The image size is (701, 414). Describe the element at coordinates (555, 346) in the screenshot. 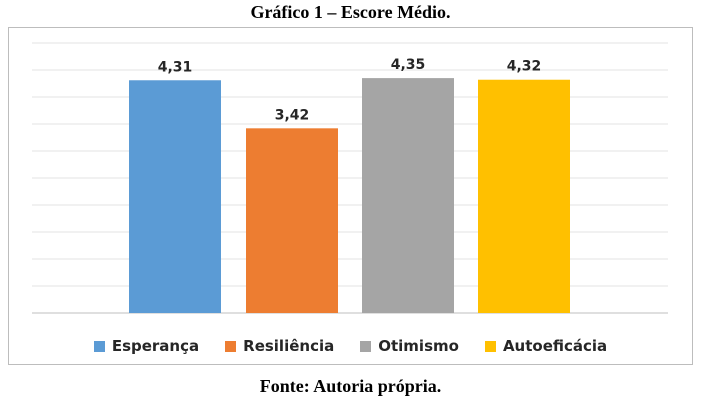

I see `legend-label: Autoeficácia` at that location.